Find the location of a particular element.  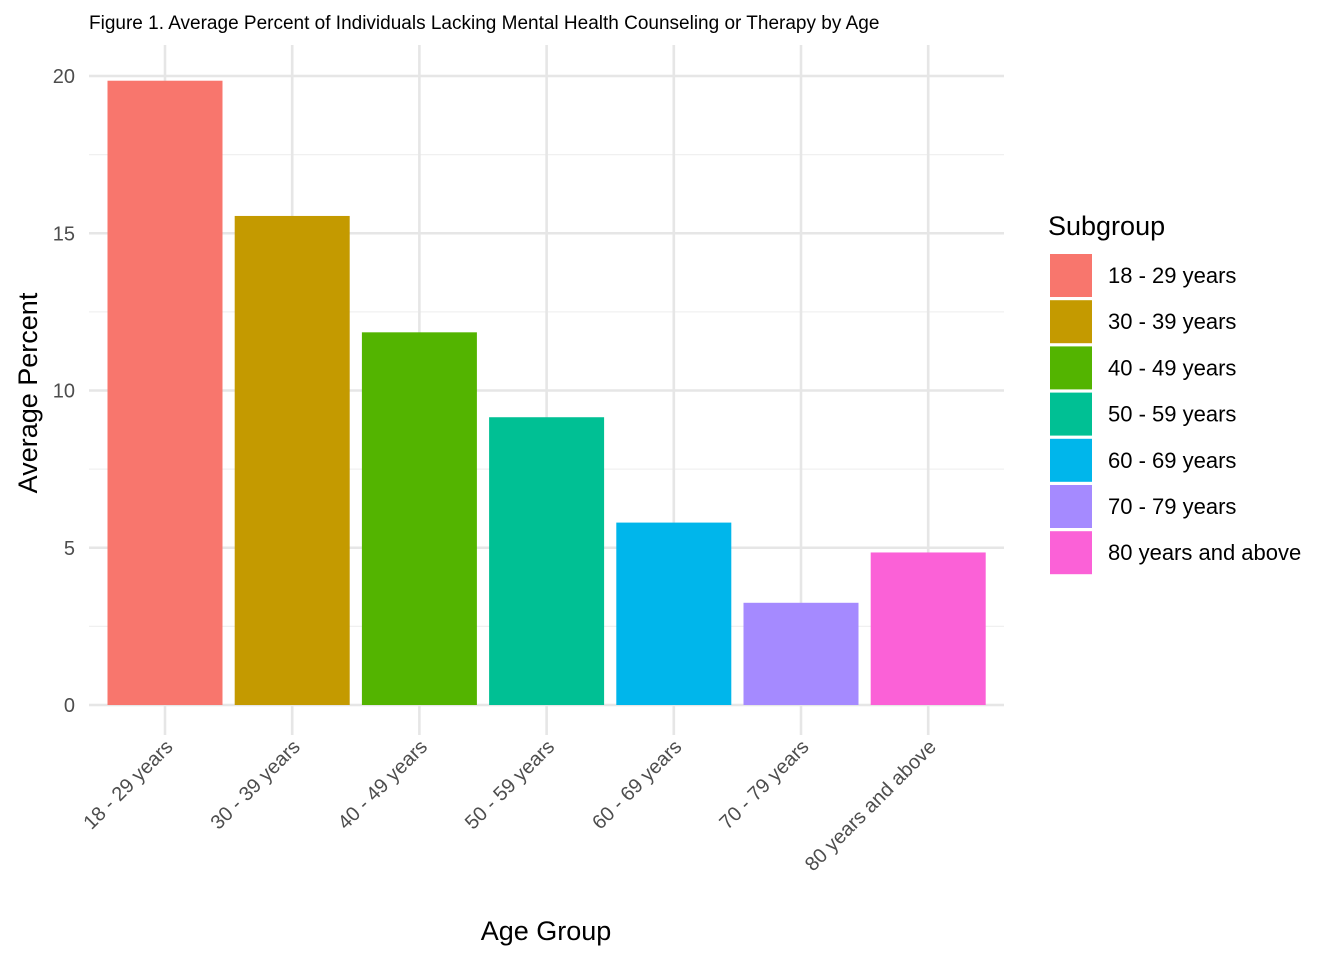

y-axis-ticks: 0 5 10 15 20 is located at coordinates (64, 391).